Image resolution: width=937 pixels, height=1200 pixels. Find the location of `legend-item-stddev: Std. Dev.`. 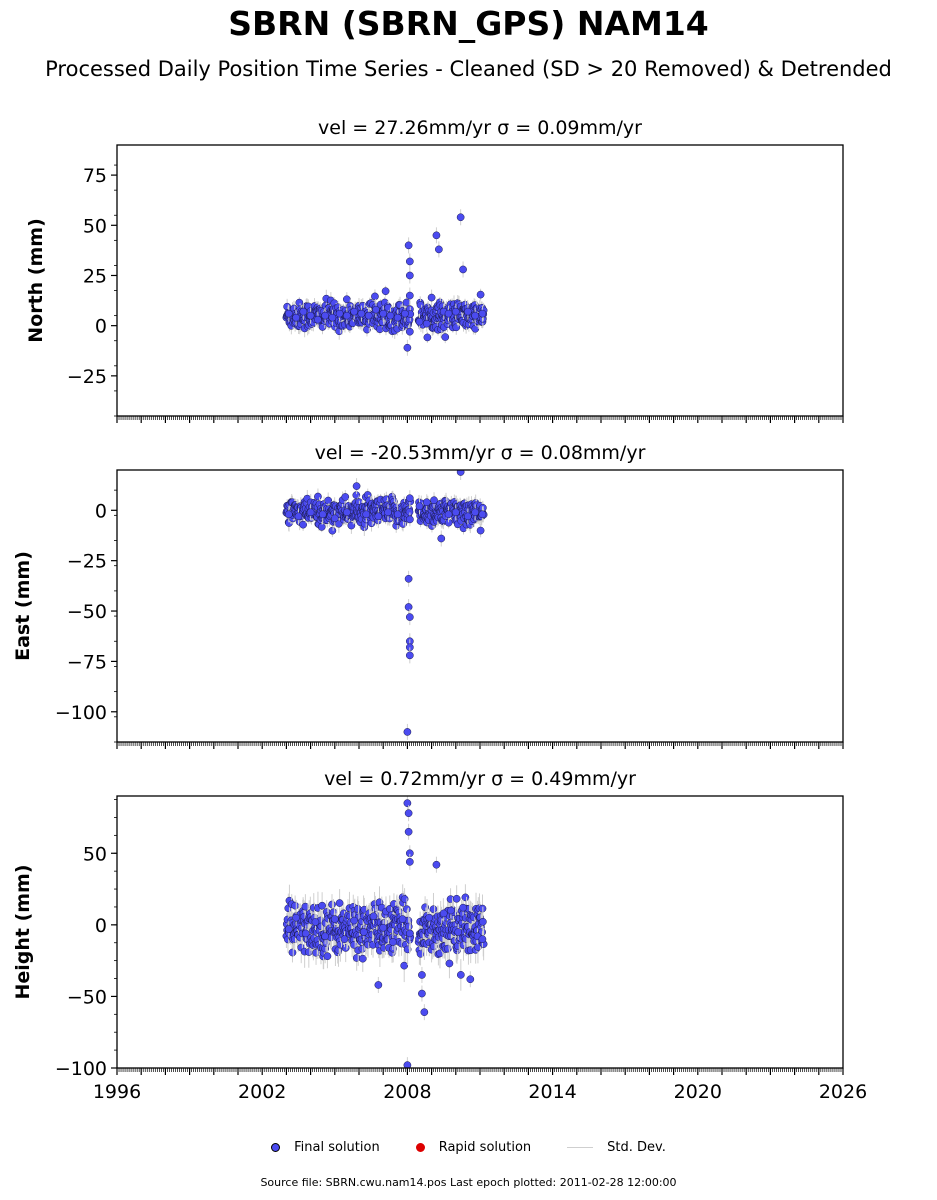

legend-item-stddev: Std. Dev. is located at coordinates (616, 1147).